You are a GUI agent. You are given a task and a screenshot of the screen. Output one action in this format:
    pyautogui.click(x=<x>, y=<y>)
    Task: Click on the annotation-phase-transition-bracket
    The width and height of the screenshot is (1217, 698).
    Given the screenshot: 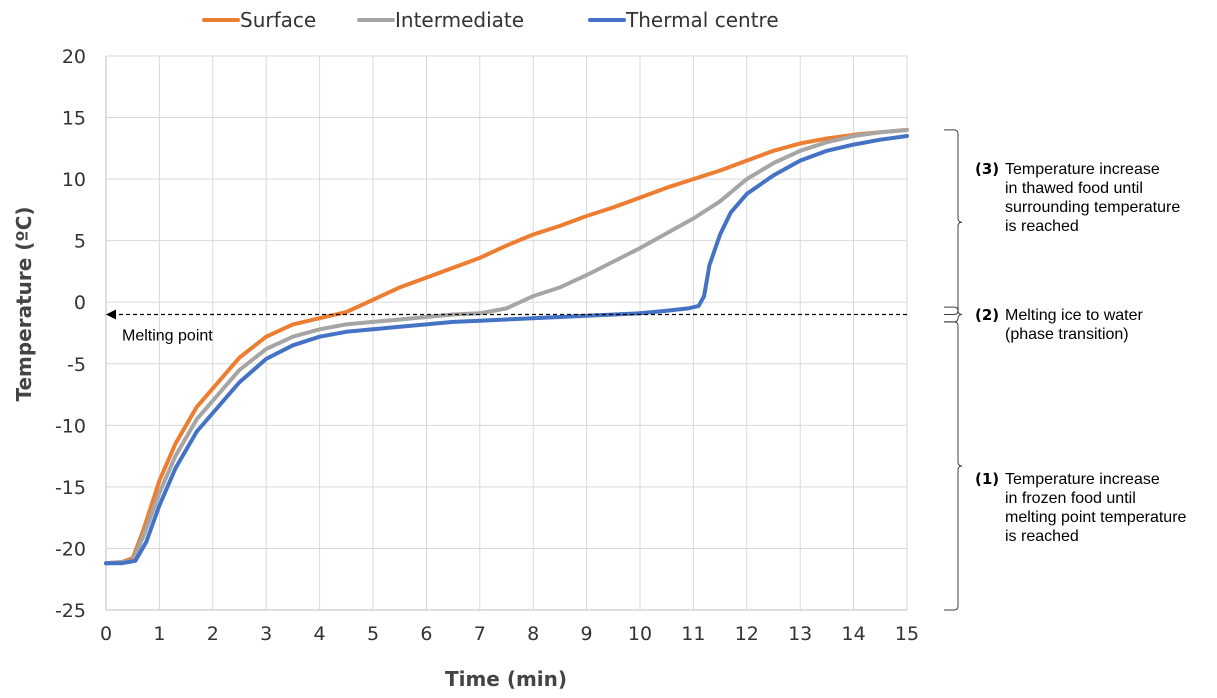 What is the action you would take?
    pyautogui.click(x=953, y=314)
    